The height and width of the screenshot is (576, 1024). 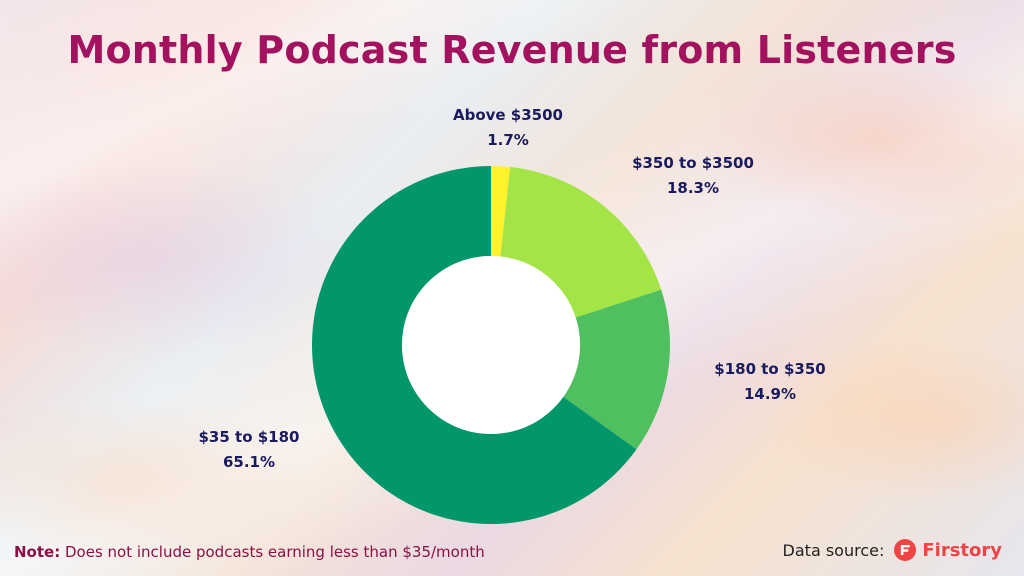 What do you see at coordinates (508, 115) in the screenshot?
I see `label-category-above-3500: Above $3500` at bounding box center [508, 115].